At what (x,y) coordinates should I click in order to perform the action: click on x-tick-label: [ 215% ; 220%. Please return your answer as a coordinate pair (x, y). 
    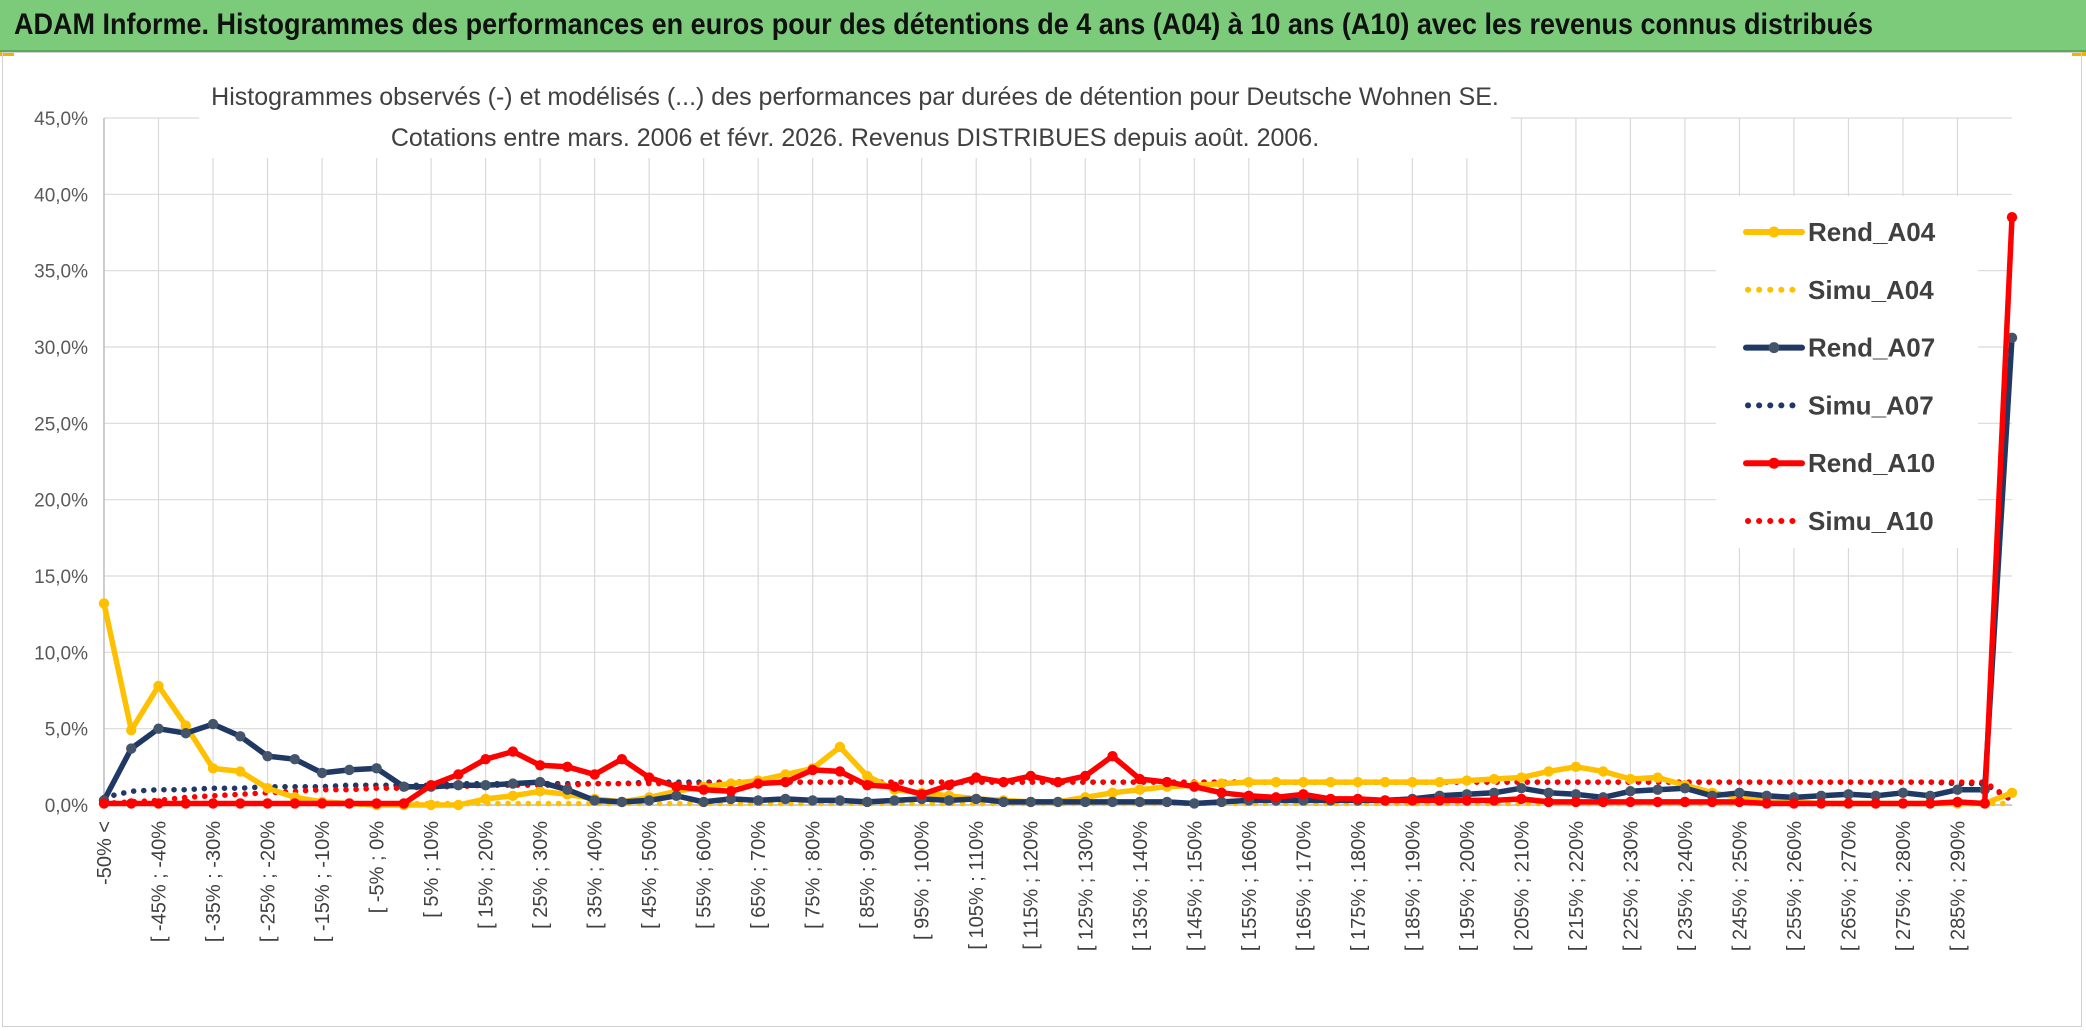
    Looking at the image, I should click on (1577, 886).